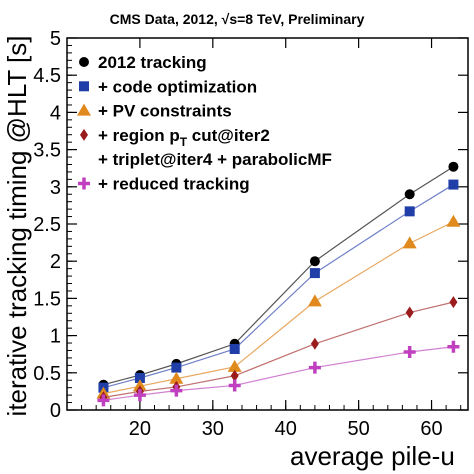  Describe the element at coordinates (140, 429) in the screenshot. I see `x-tick-label: 20` at that location.